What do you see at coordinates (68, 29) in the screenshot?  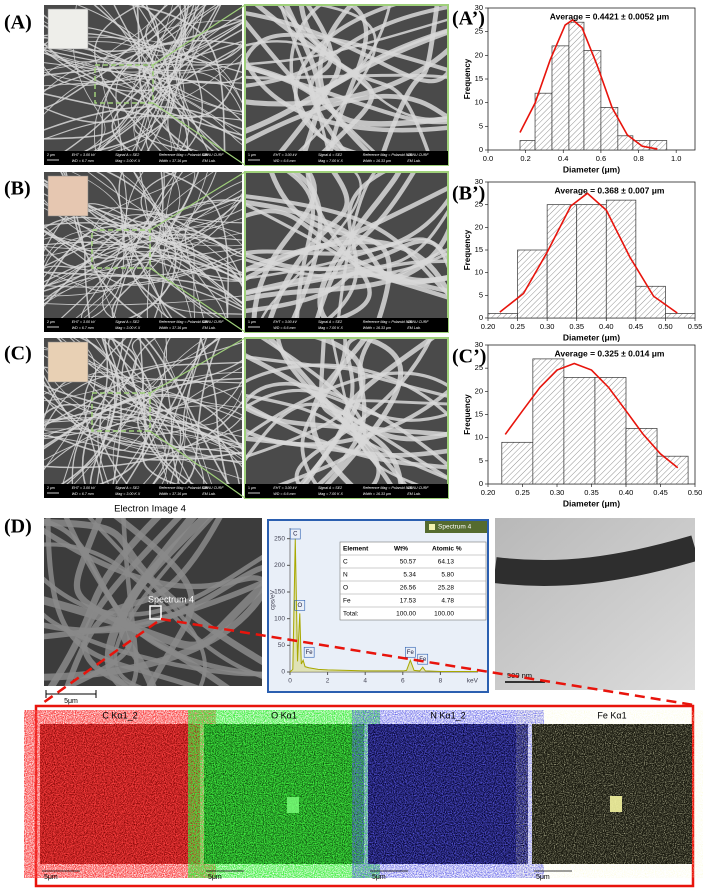 I see `sample-photo` at bounding box center [68, 29].